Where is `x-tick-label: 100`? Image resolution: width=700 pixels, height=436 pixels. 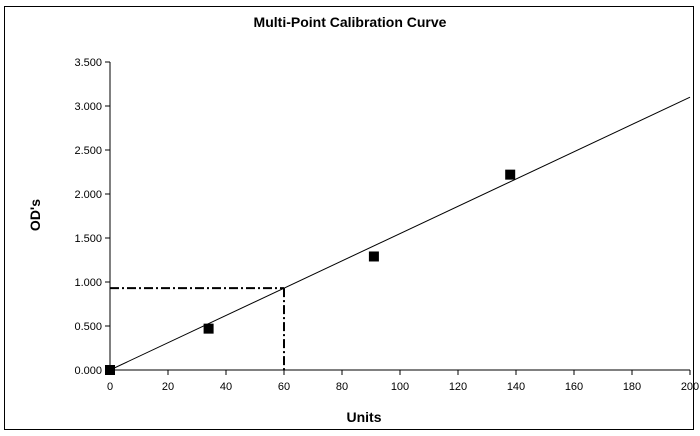
x-tick-label: 100 is located at coordinates (400, 387).